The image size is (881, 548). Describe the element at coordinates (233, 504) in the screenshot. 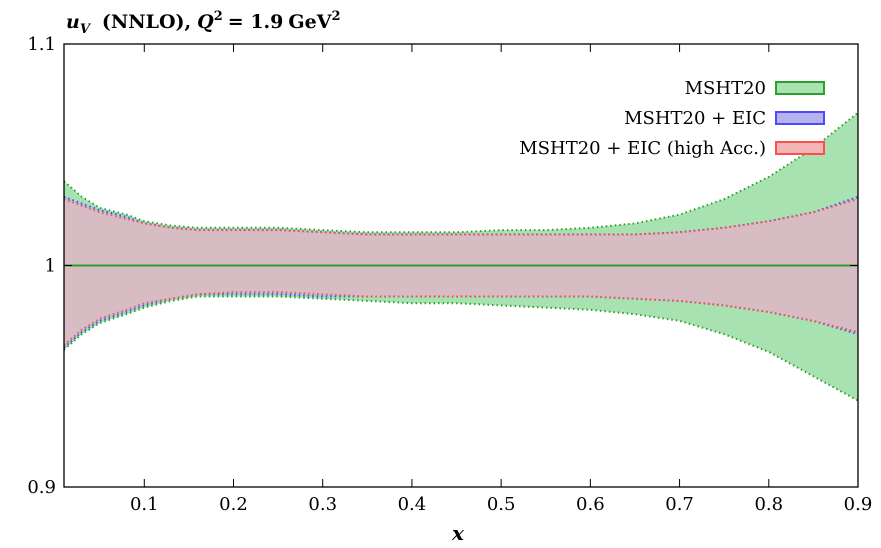

I see `x-tick-label: 0.2` at that location.